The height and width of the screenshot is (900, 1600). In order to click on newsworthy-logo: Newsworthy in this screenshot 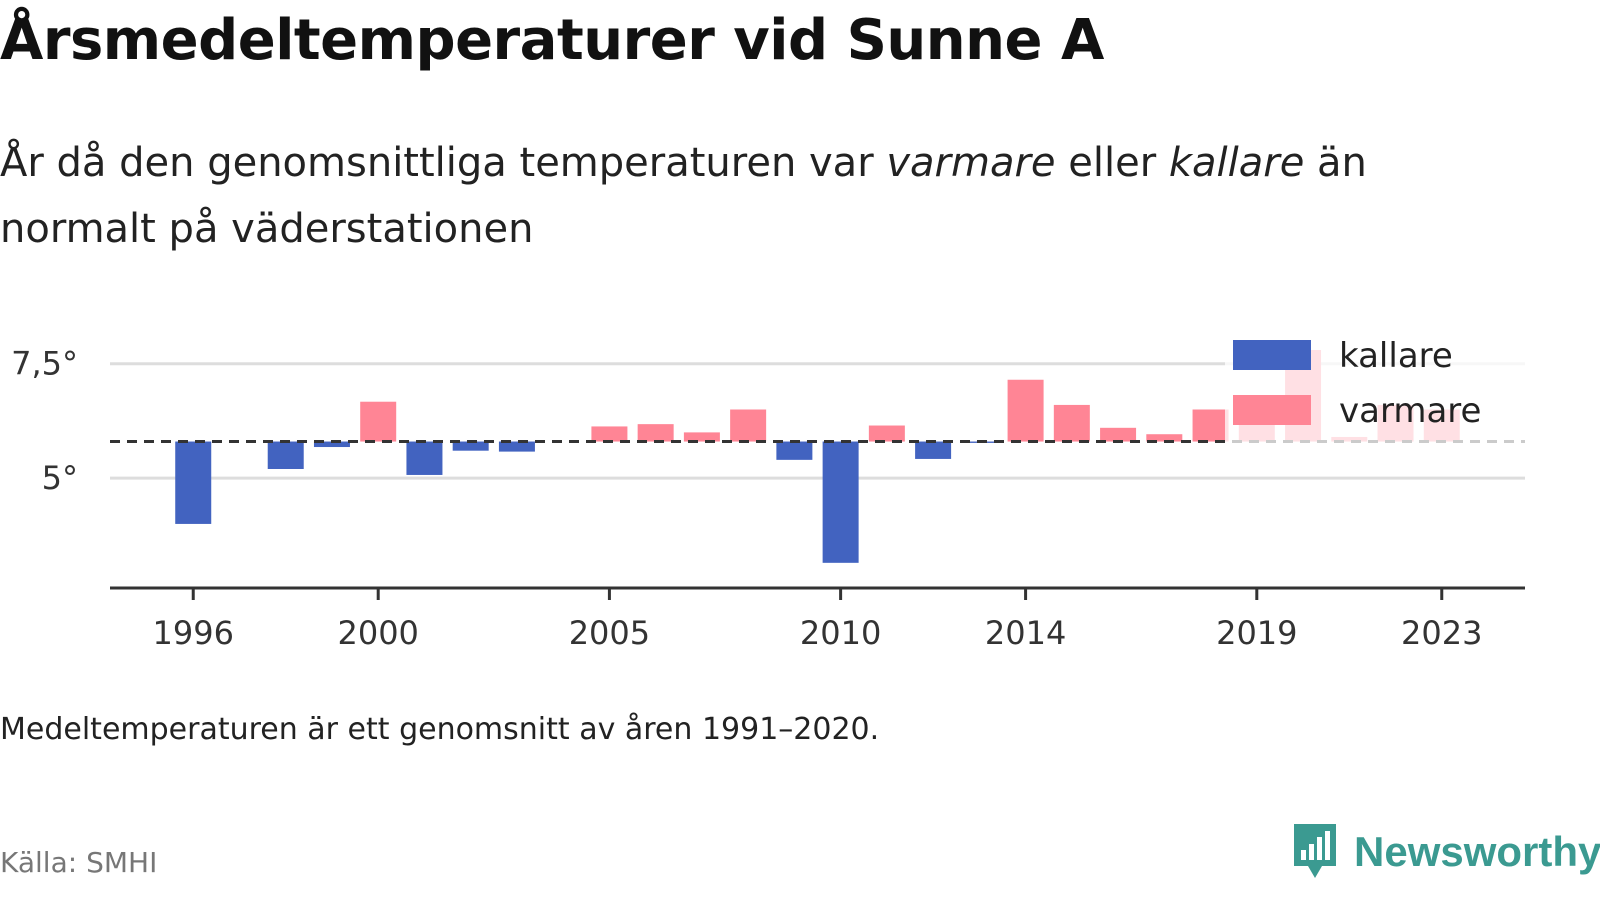, I will do `click(1445, 852)`.